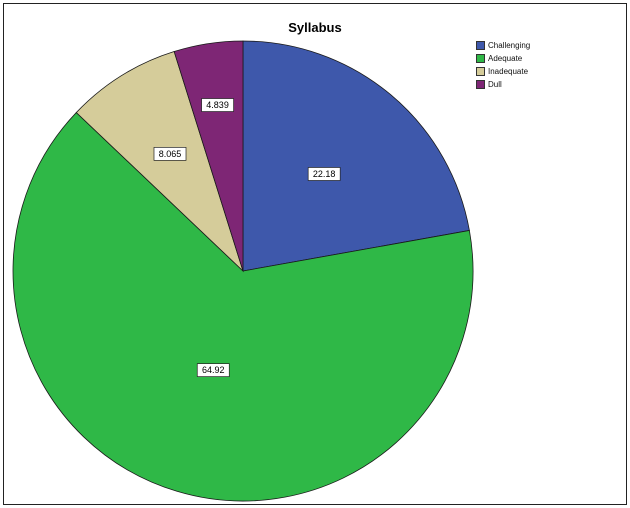  What do you see at coordinates (495, 84) in the screenshot?
I see `legend-label-dull: Dull` at bounding box center [495, 84].